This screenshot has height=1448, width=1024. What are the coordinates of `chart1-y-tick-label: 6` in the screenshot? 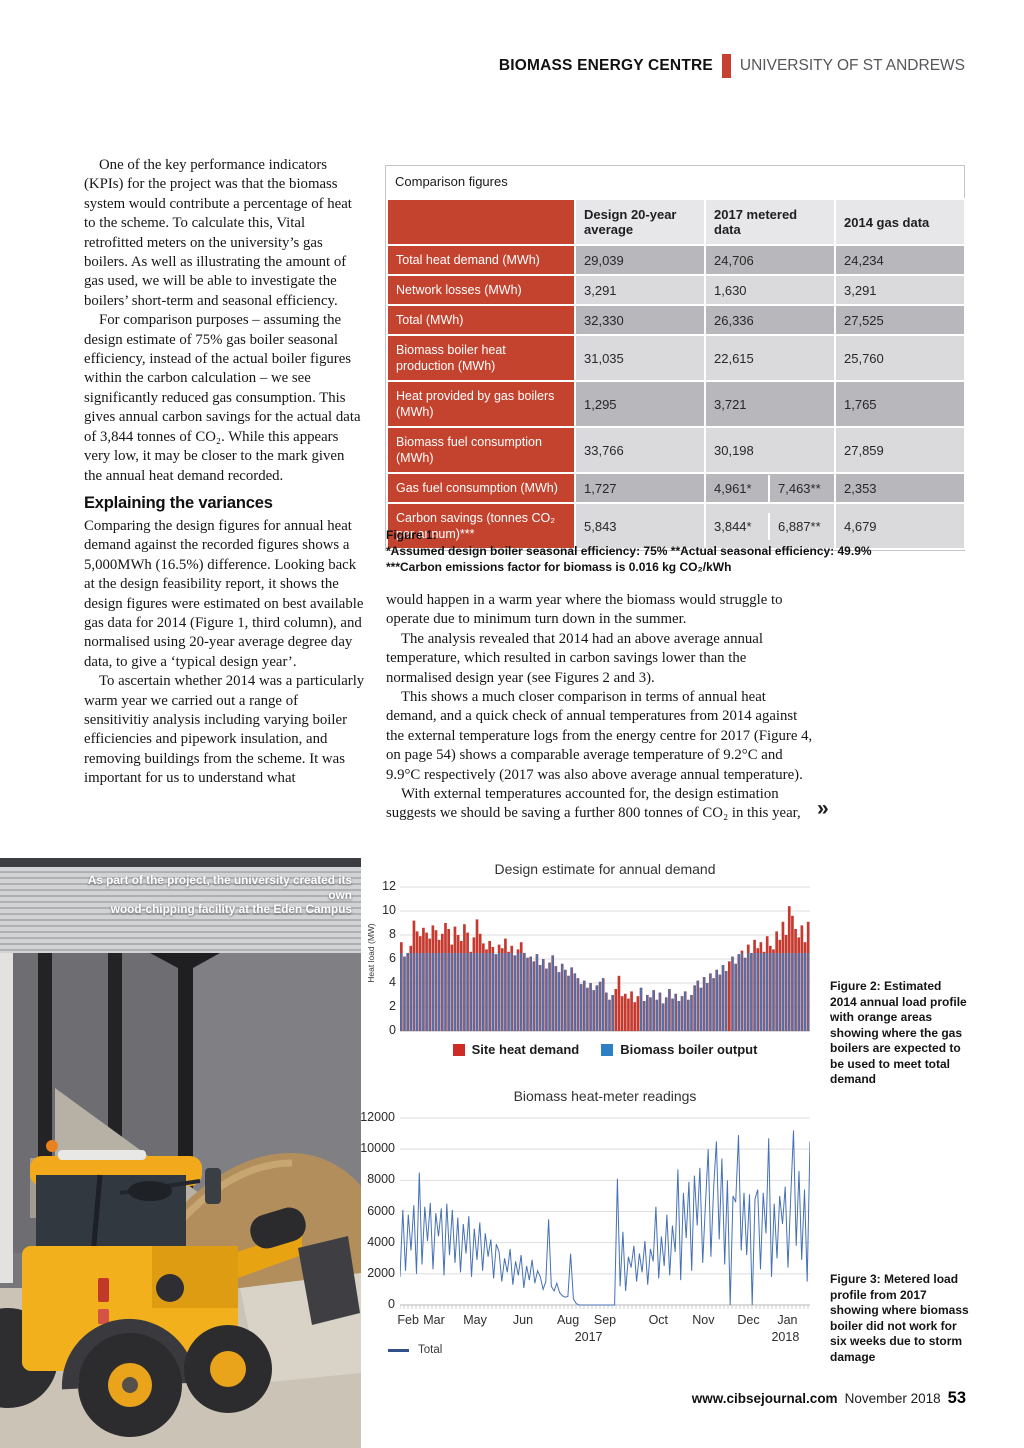 It's located at (392, 958).